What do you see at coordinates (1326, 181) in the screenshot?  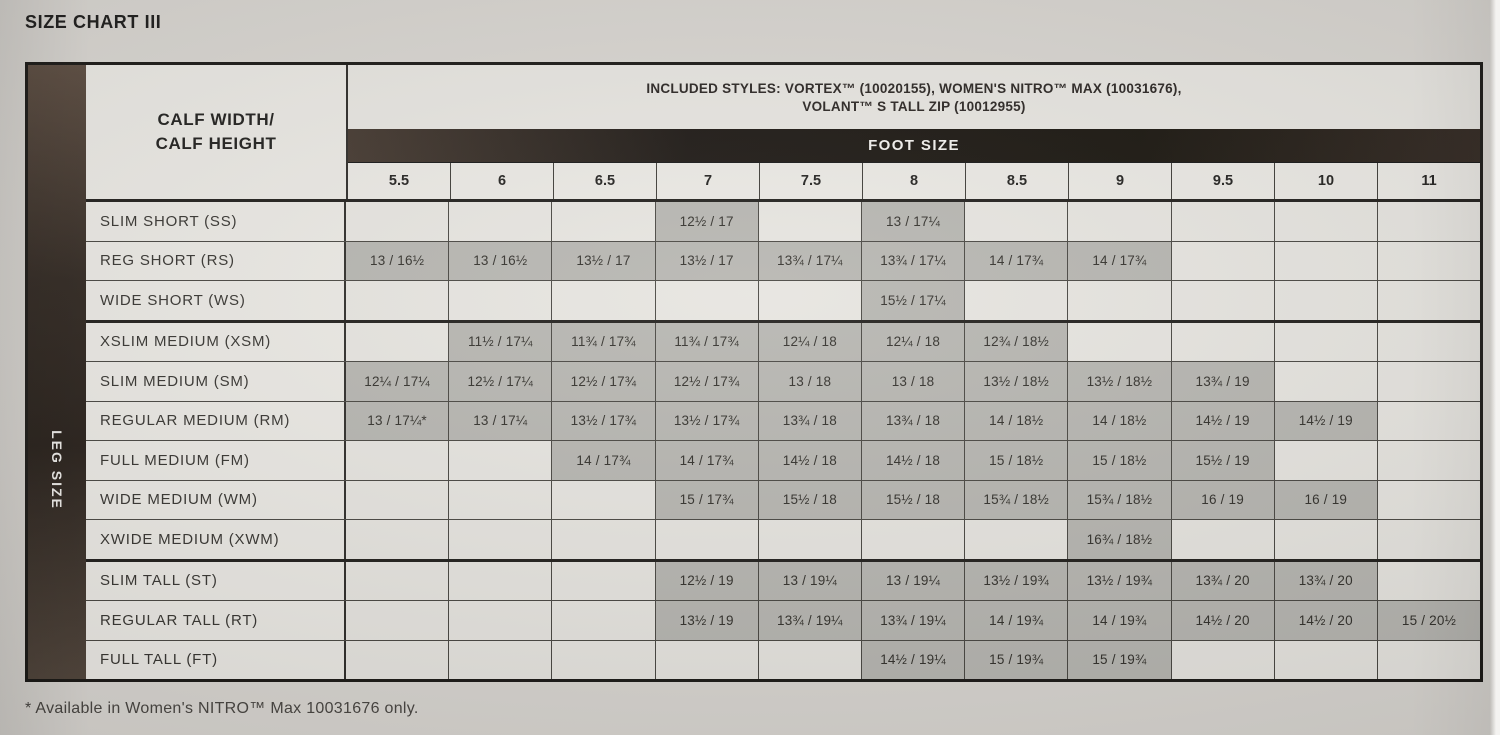 I see `foot-size-header-cell: 10` at bounding box center [1326, 181].